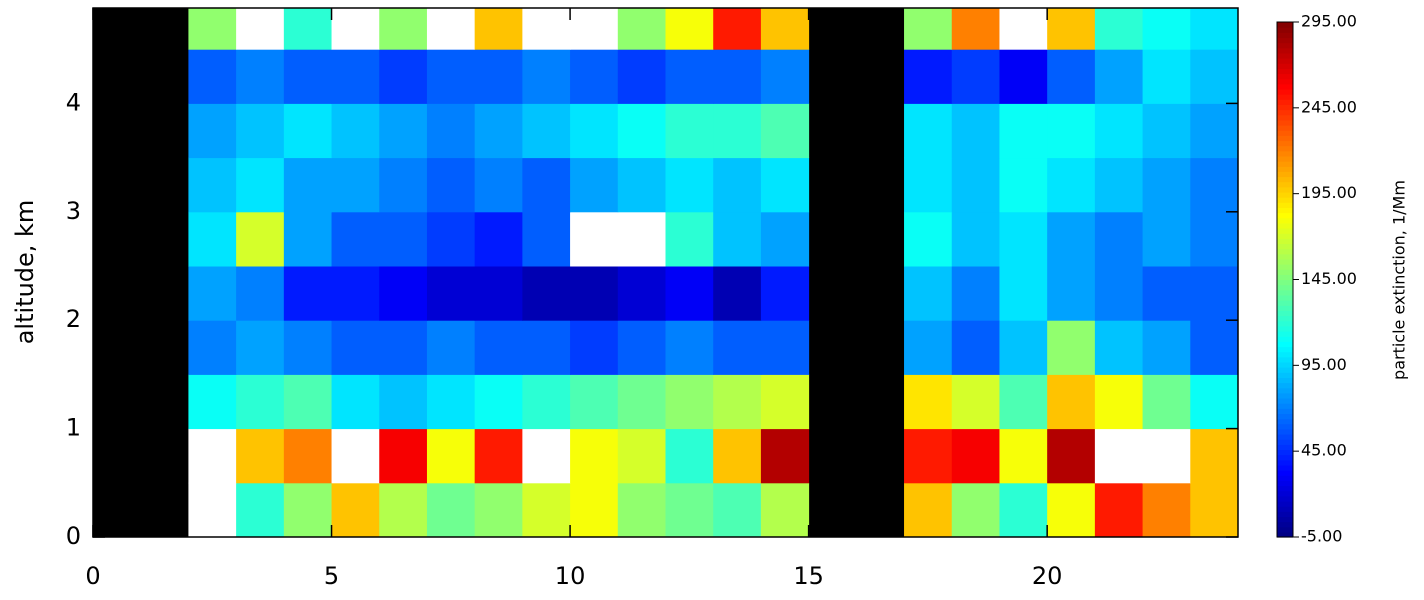  Describe the element at coordinates (1329, 106) in the screenshot. I see `colorbar-tick-label: 245.00` at that location.